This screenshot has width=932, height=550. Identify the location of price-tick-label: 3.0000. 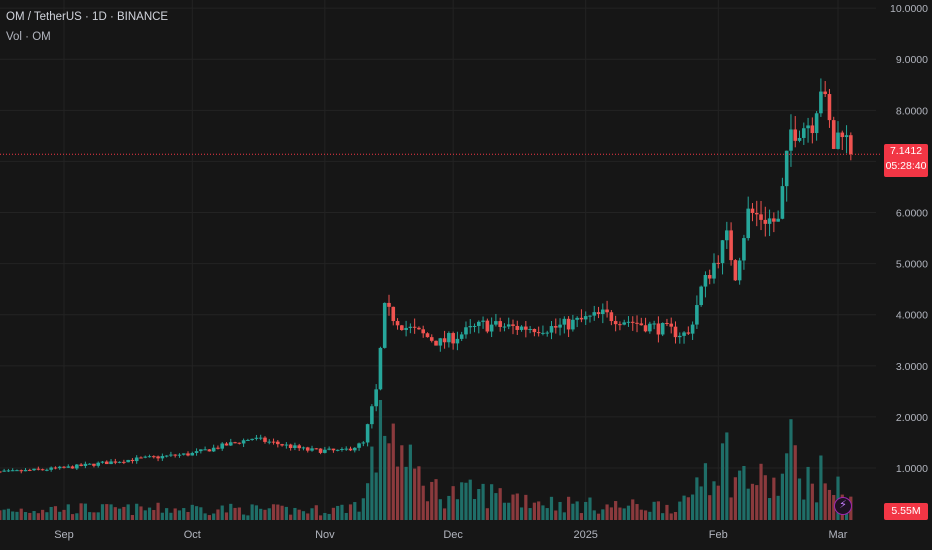
(912, 367).